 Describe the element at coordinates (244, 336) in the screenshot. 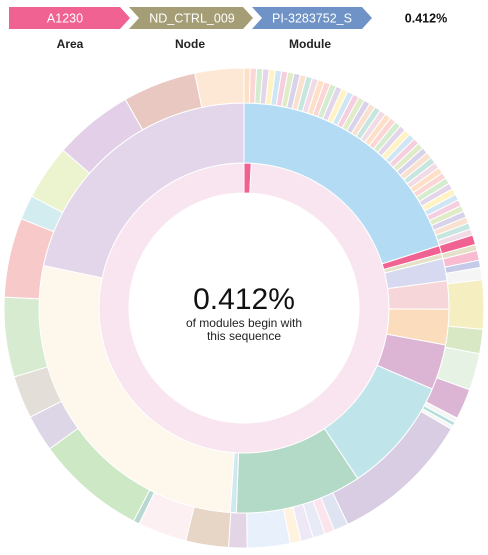

I see `center-caption-line2: this sequence` at that location.